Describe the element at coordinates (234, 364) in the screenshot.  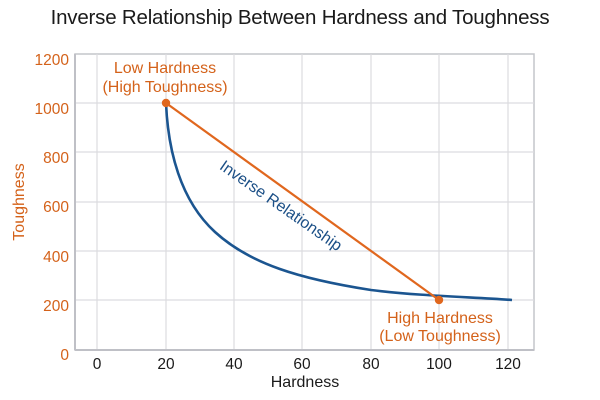
I see `x-tick: 40` at that location.